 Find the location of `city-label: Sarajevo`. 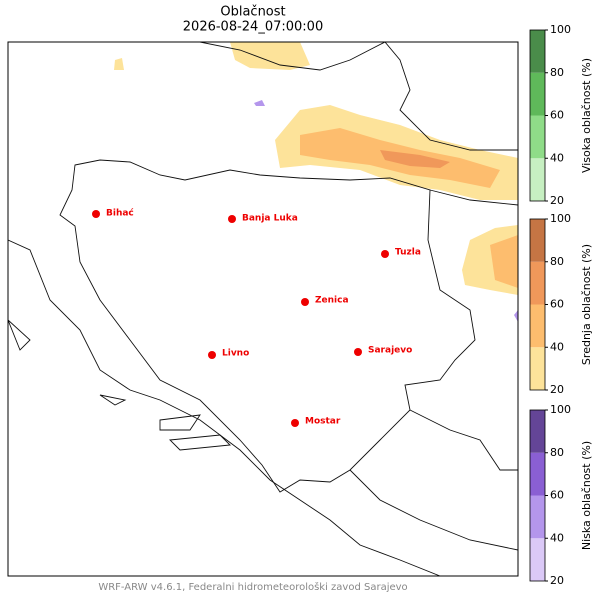

city-label: Sarajevo is located at coordinates (390, 351).